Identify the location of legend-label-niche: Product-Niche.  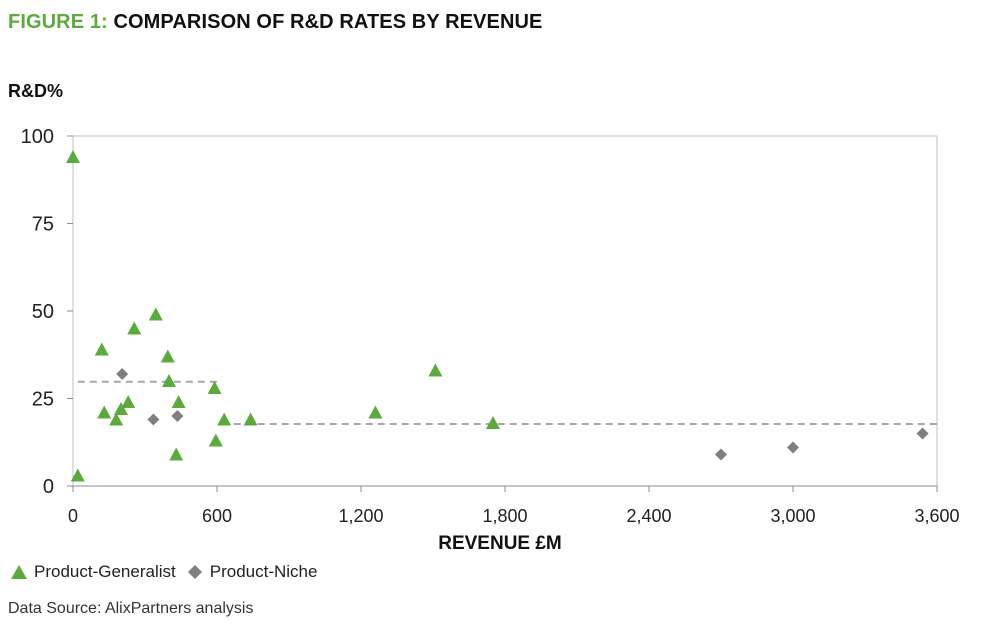
(263, 571).